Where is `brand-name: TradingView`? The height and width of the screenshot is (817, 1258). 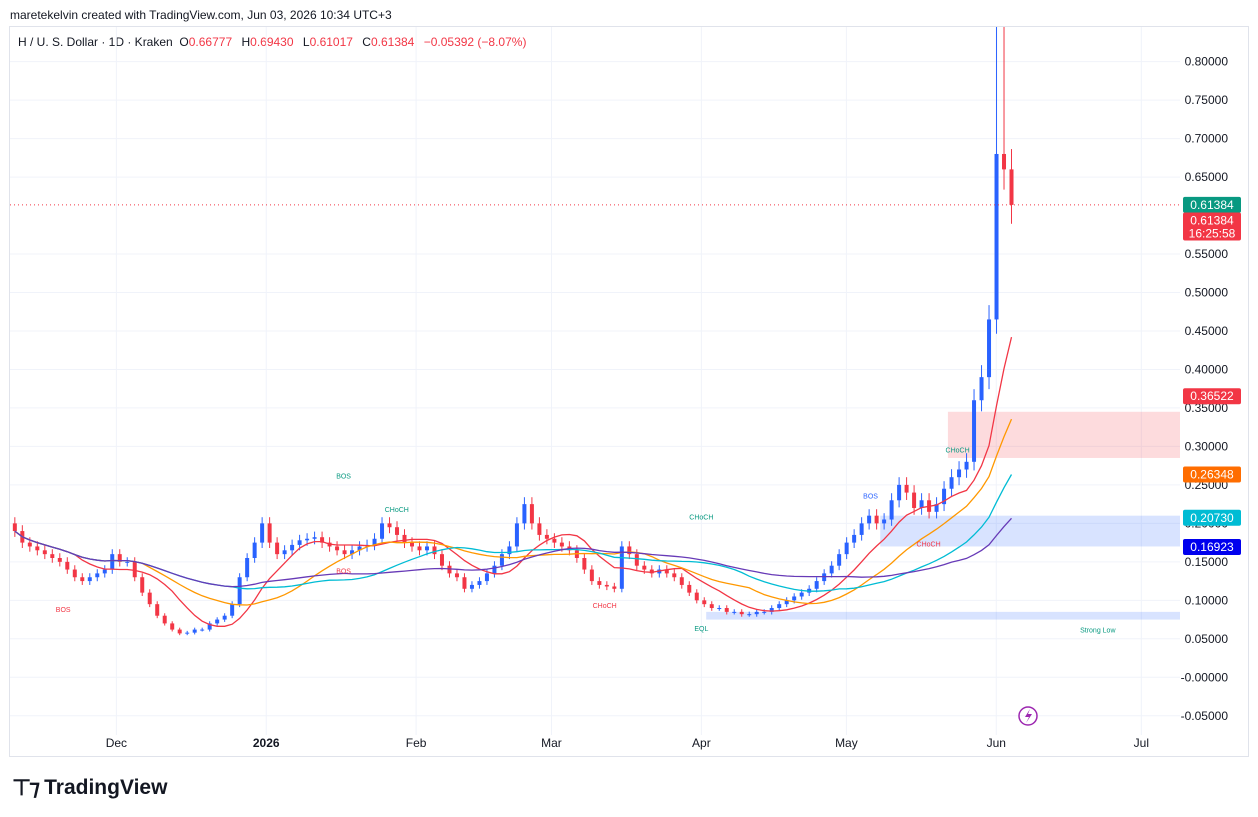
brand-name: TradingView is located at coordinates (106, 787).